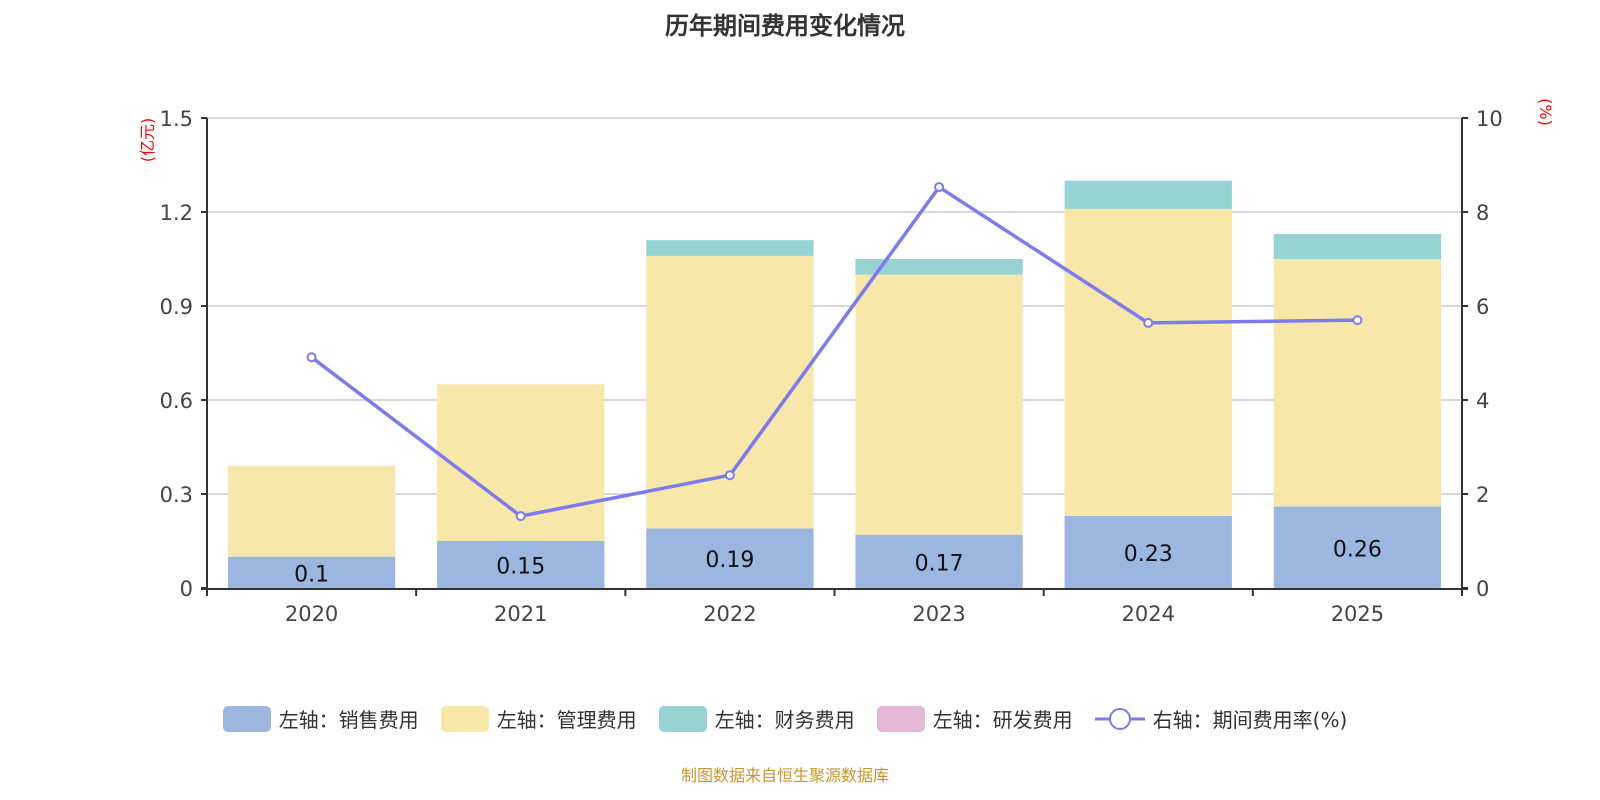  Describe the element at coordinates (1357, 614) in the screenshot. I see `x-tick-label: 2025` at that location.